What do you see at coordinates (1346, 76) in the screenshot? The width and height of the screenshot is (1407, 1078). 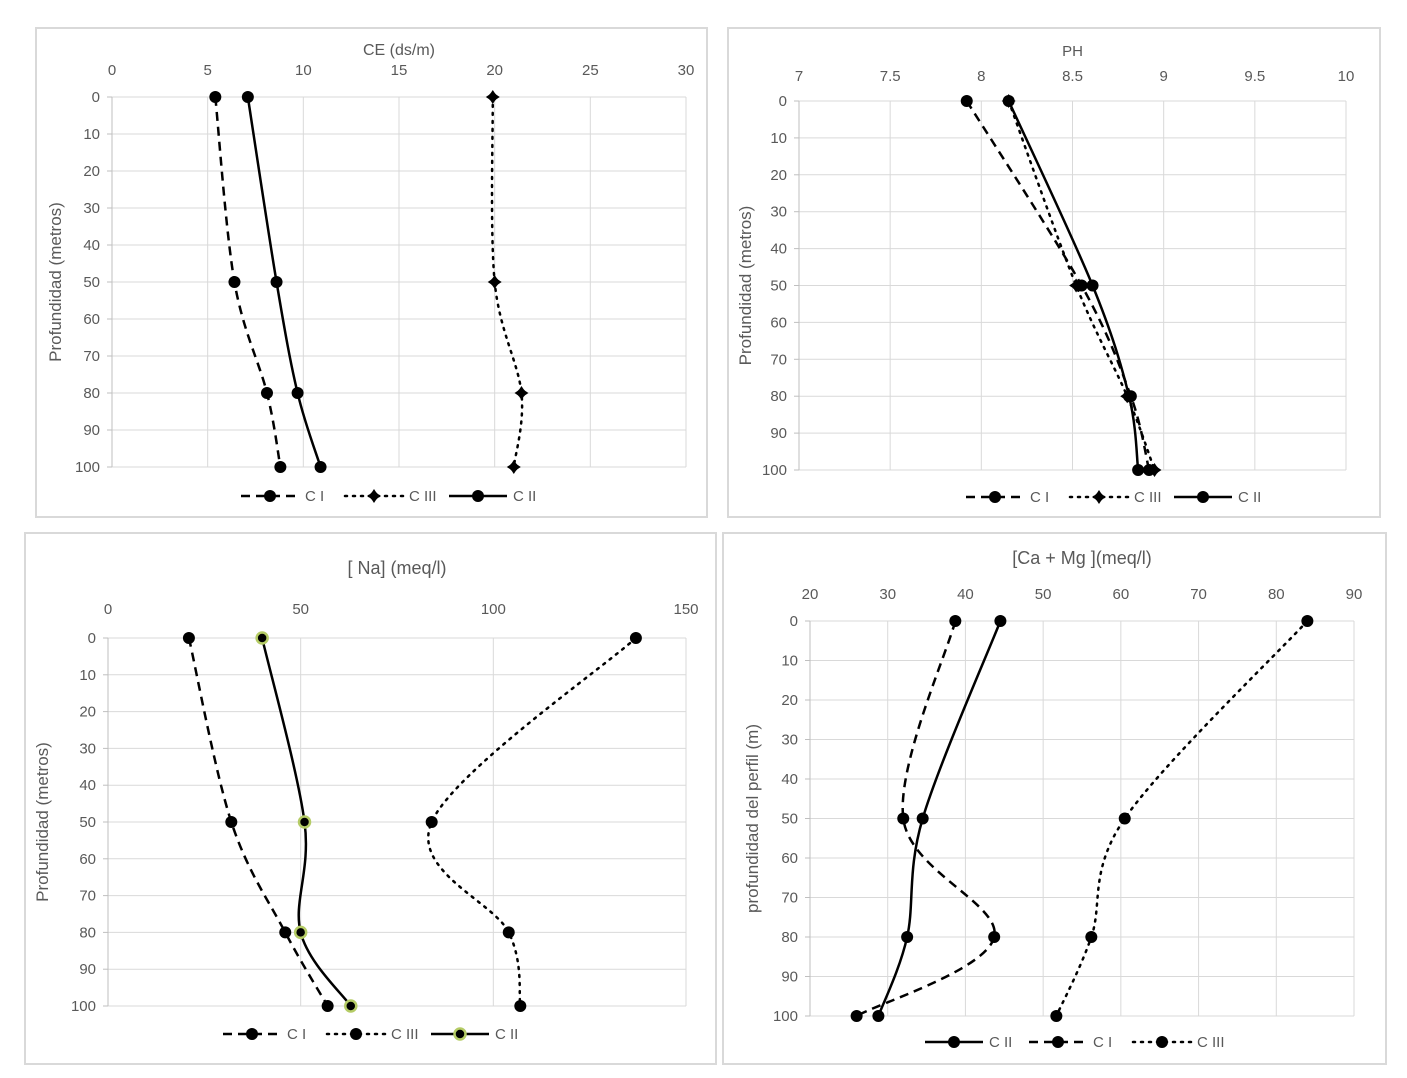 I see `x-tick-label: 10` at bounding box center [1346, 76].